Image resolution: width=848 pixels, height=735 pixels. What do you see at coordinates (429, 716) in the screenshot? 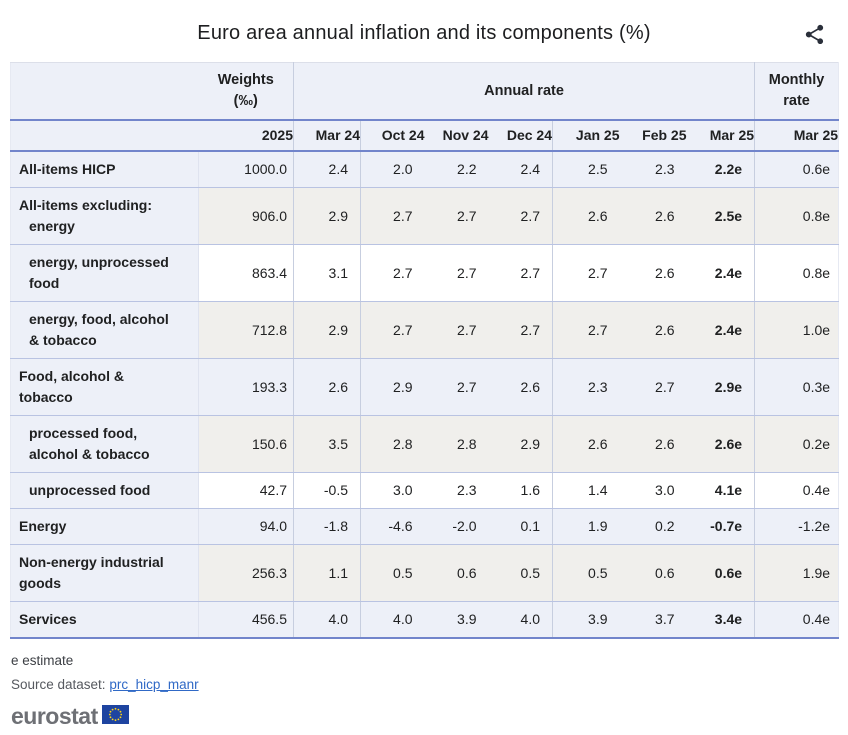
I see `eurostat-logo: eurostat` at bounding box center [429, 716].